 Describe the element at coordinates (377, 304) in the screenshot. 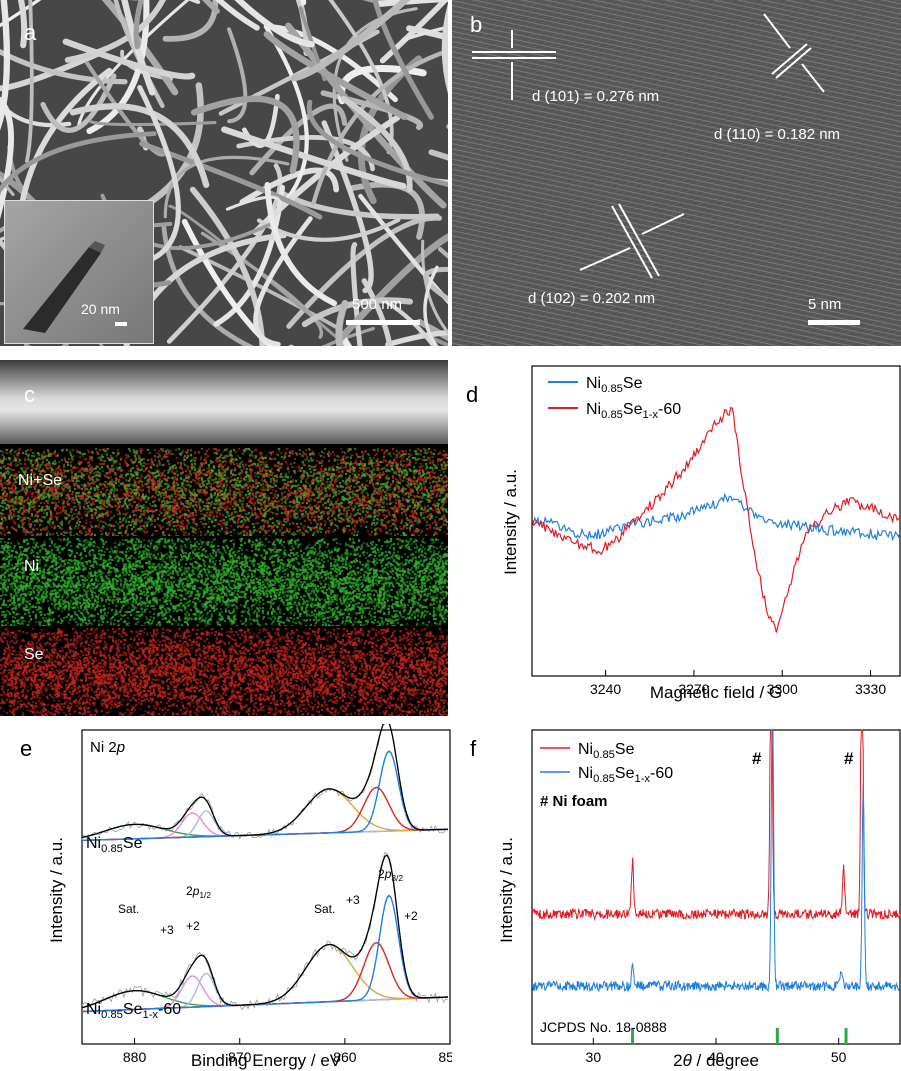

I see `sem-scalebar-label: 500 nm` at that location.